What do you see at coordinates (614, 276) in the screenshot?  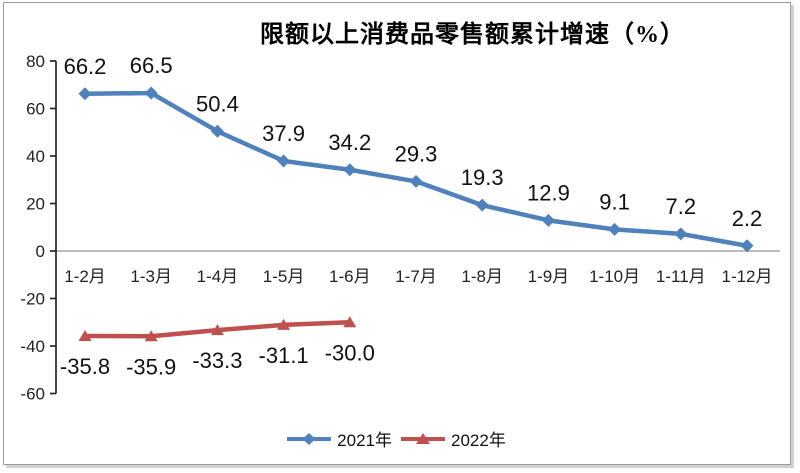 I see `x-tick-label: 1-10月` at bounding box center [614, 276].